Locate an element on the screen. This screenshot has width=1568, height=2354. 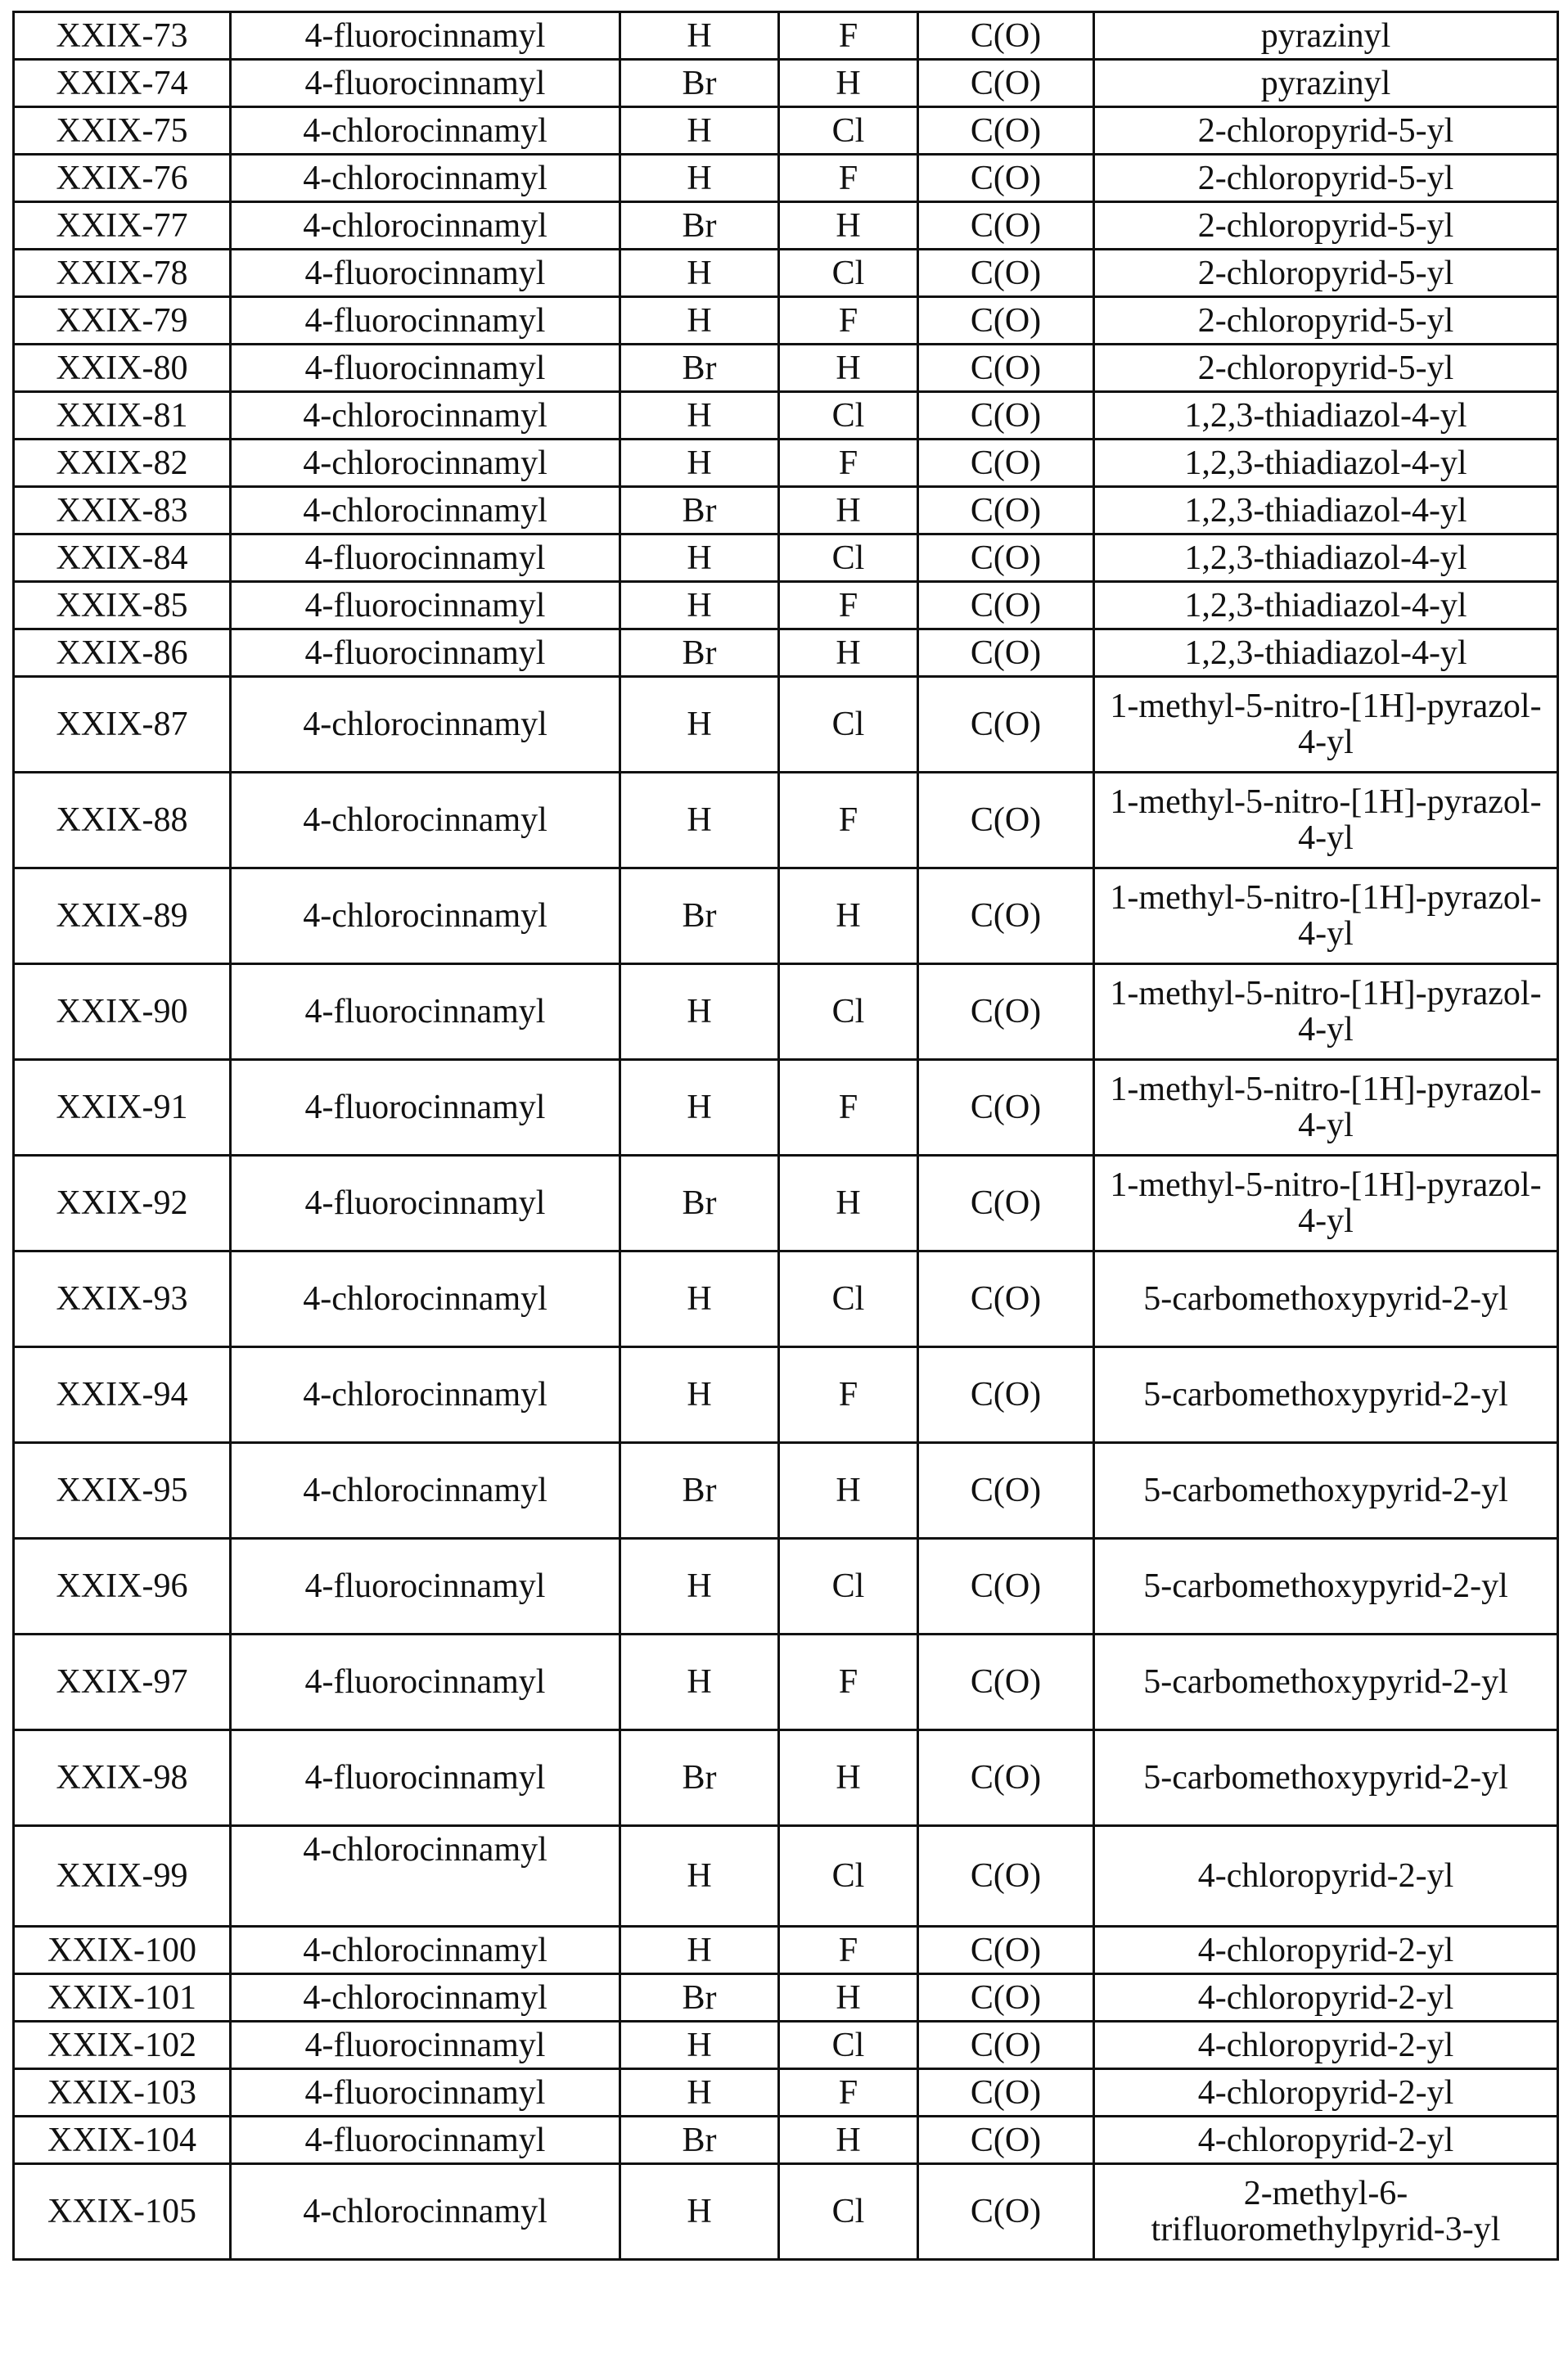
compound-id-cell: XXIX-91 is located at coordinates (122, 1108).